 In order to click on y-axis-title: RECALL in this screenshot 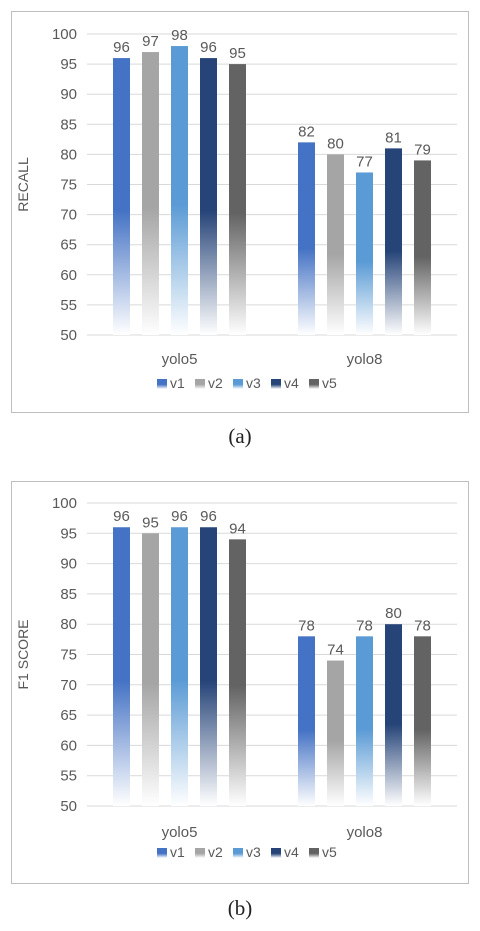, I will do `click(23, 184)`.